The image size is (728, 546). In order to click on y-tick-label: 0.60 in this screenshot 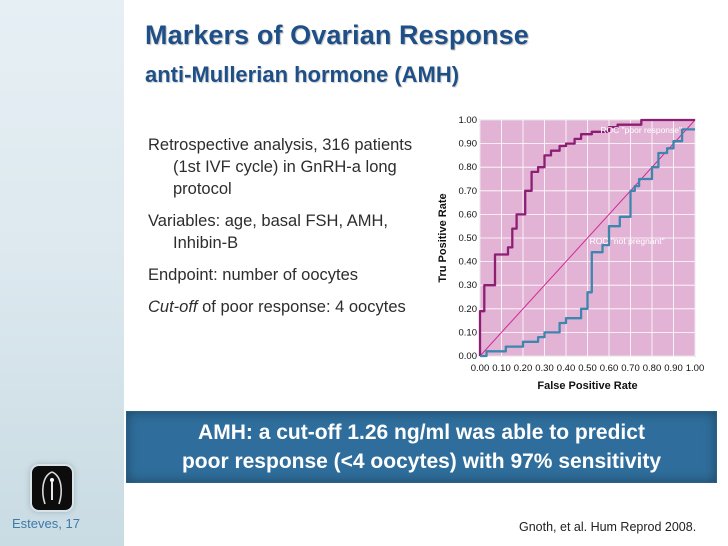, I will do `click(468, 214)`.